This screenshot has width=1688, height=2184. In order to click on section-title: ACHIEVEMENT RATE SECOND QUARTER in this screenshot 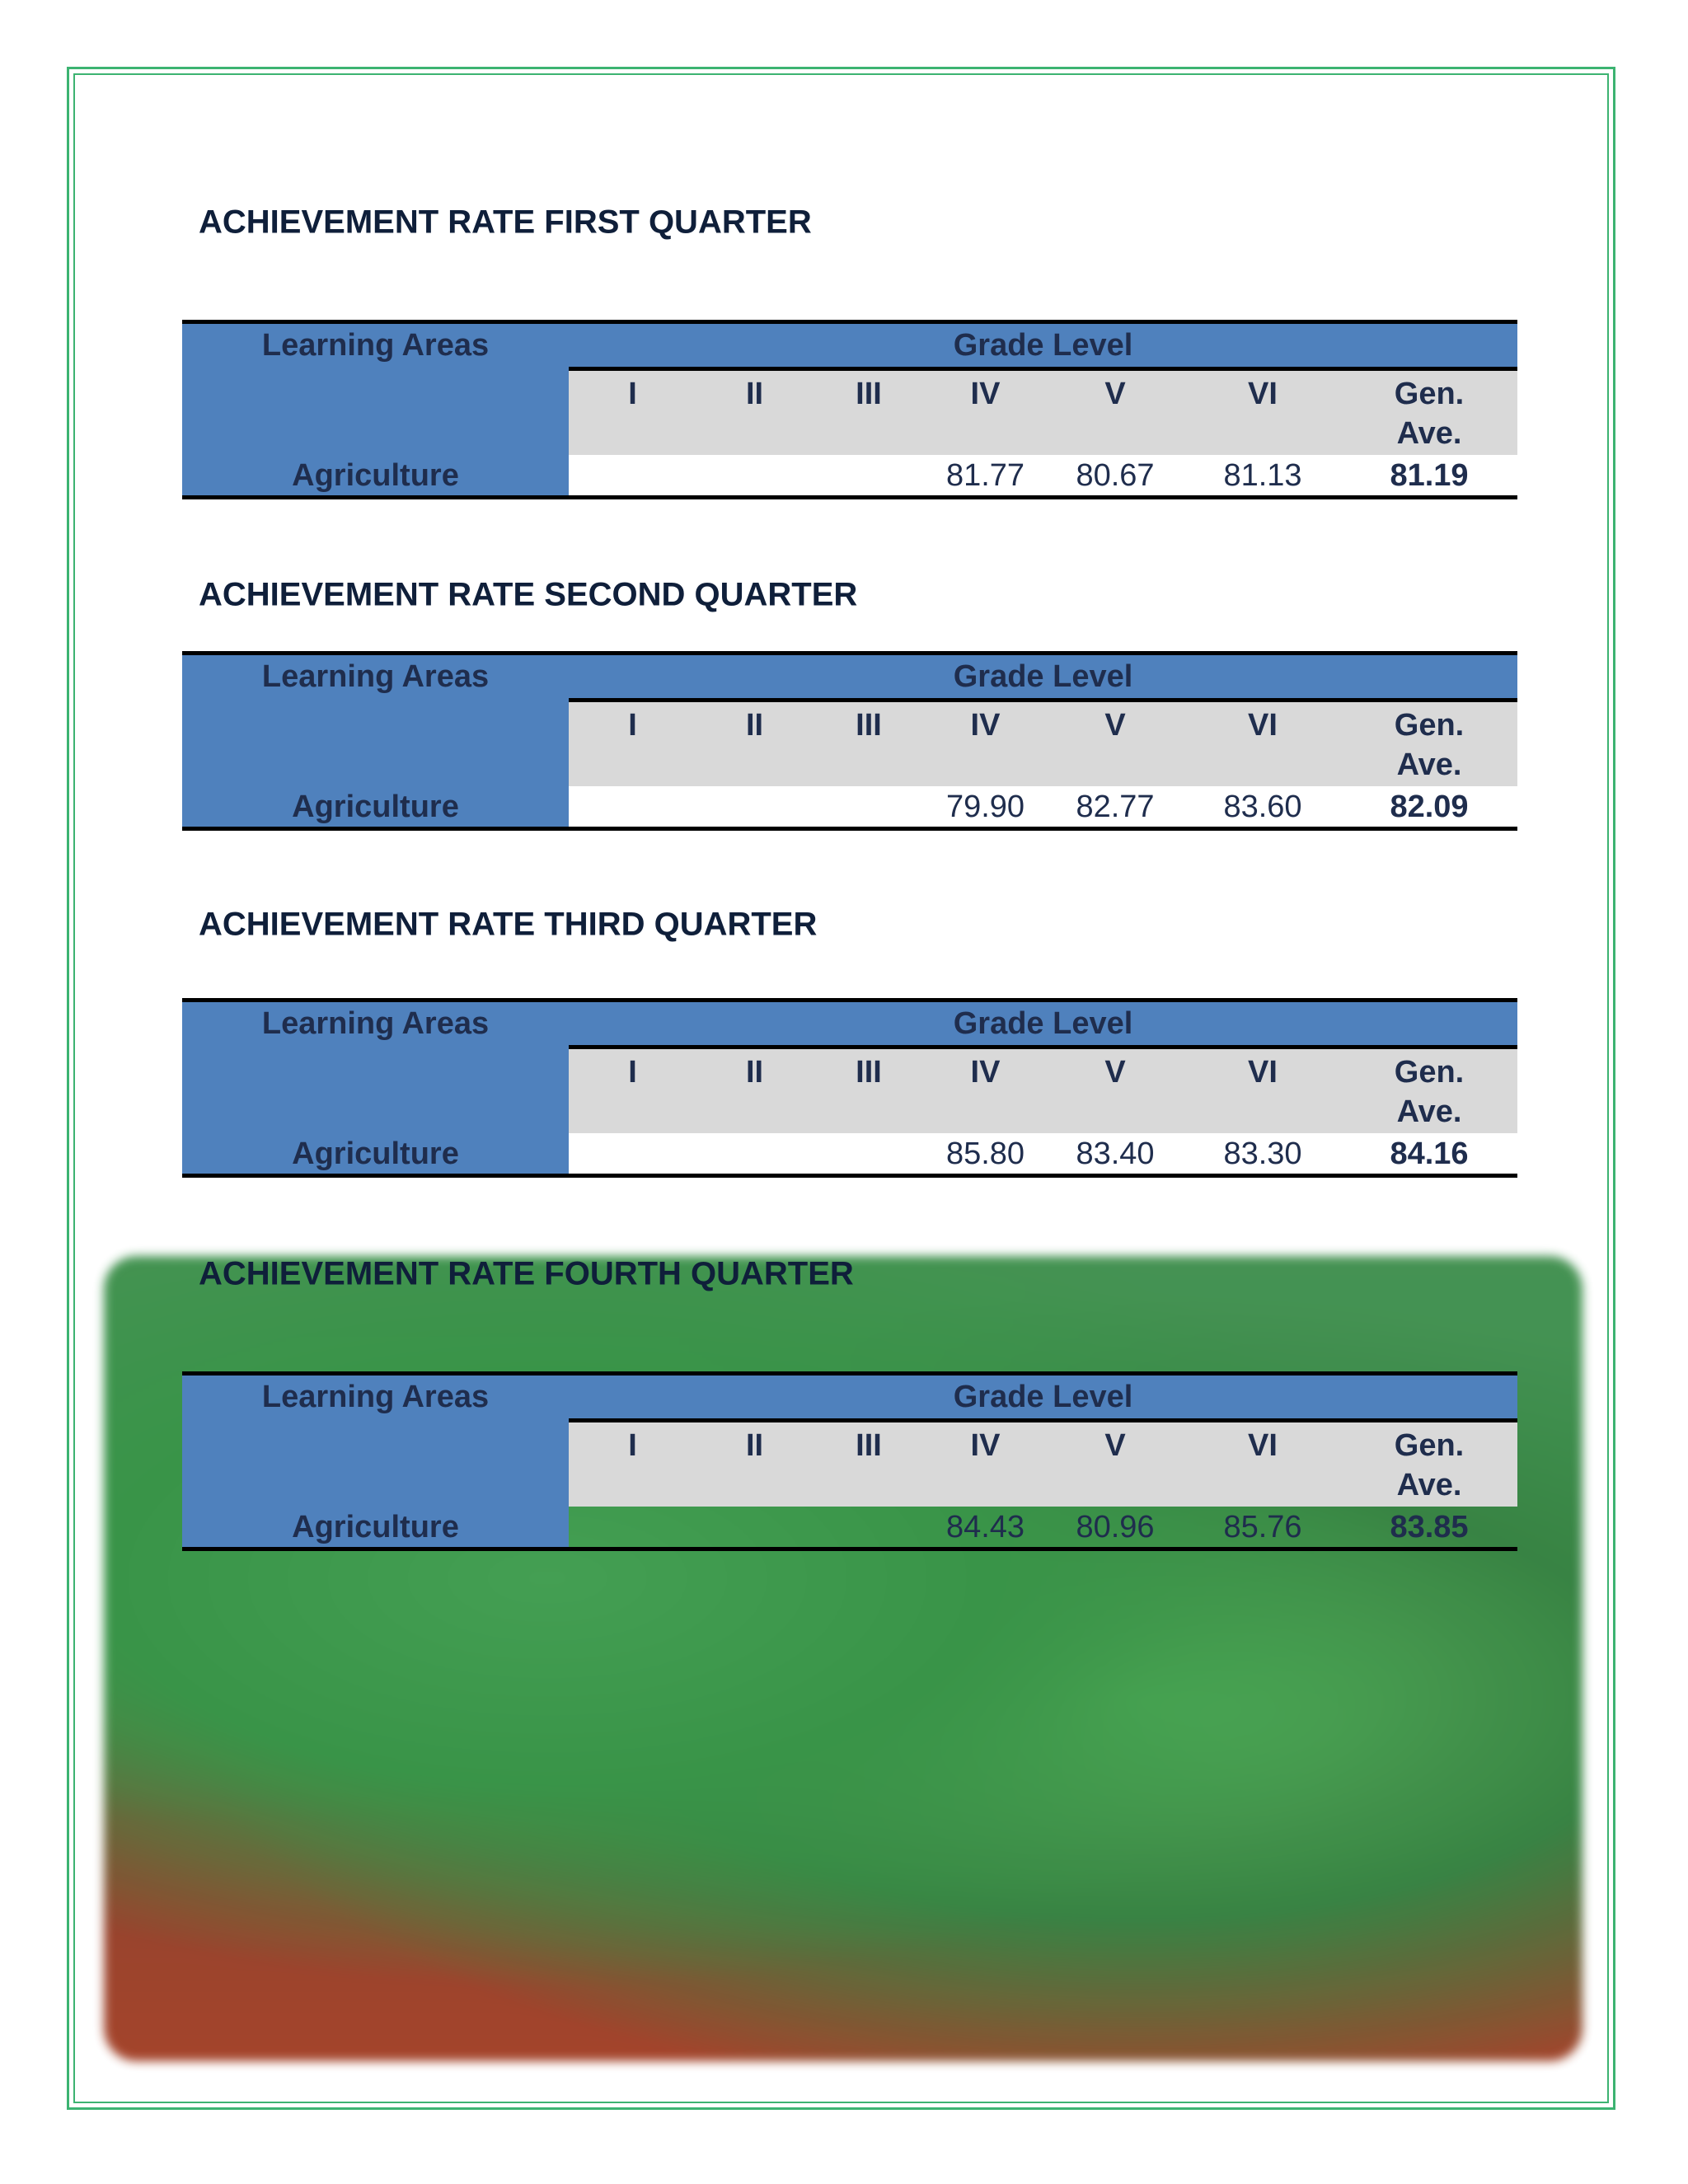, I will do `click(528, 594)`.